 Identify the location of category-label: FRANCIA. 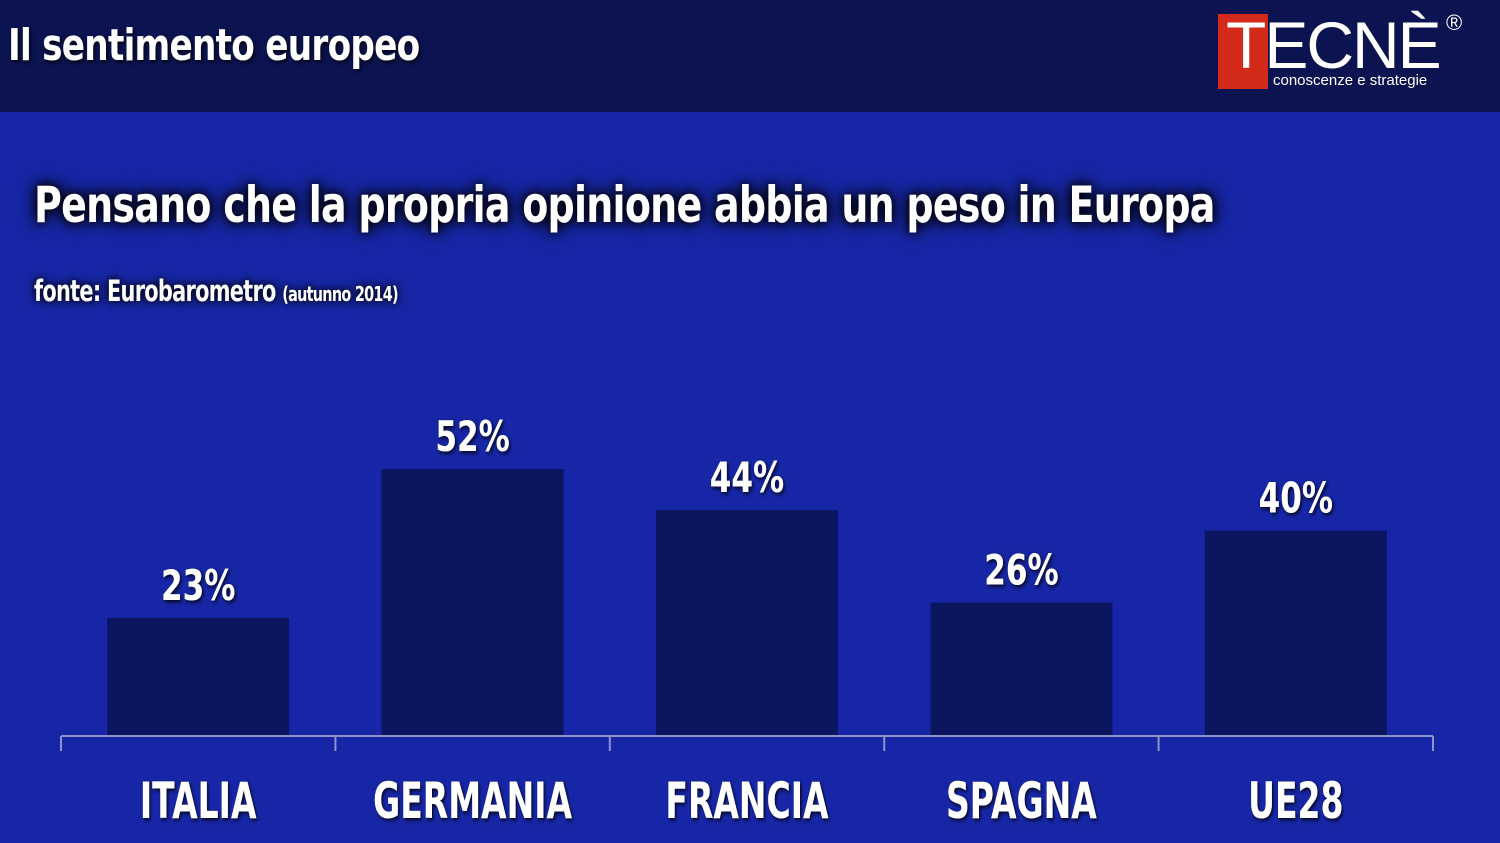
(746, 801).